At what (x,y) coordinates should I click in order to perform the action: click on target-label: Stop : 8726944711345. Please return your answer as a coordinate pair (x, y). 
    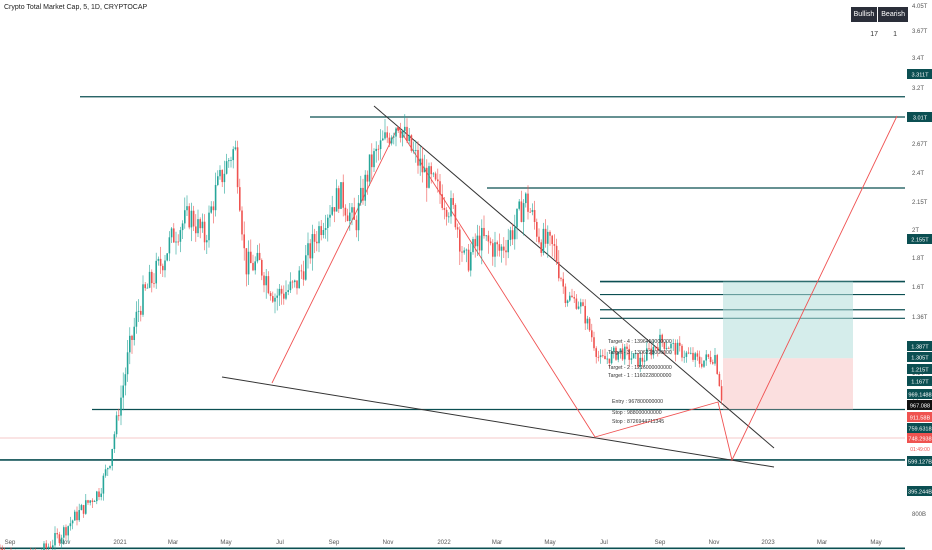
    Looking at the image, I should click on (638, 422).